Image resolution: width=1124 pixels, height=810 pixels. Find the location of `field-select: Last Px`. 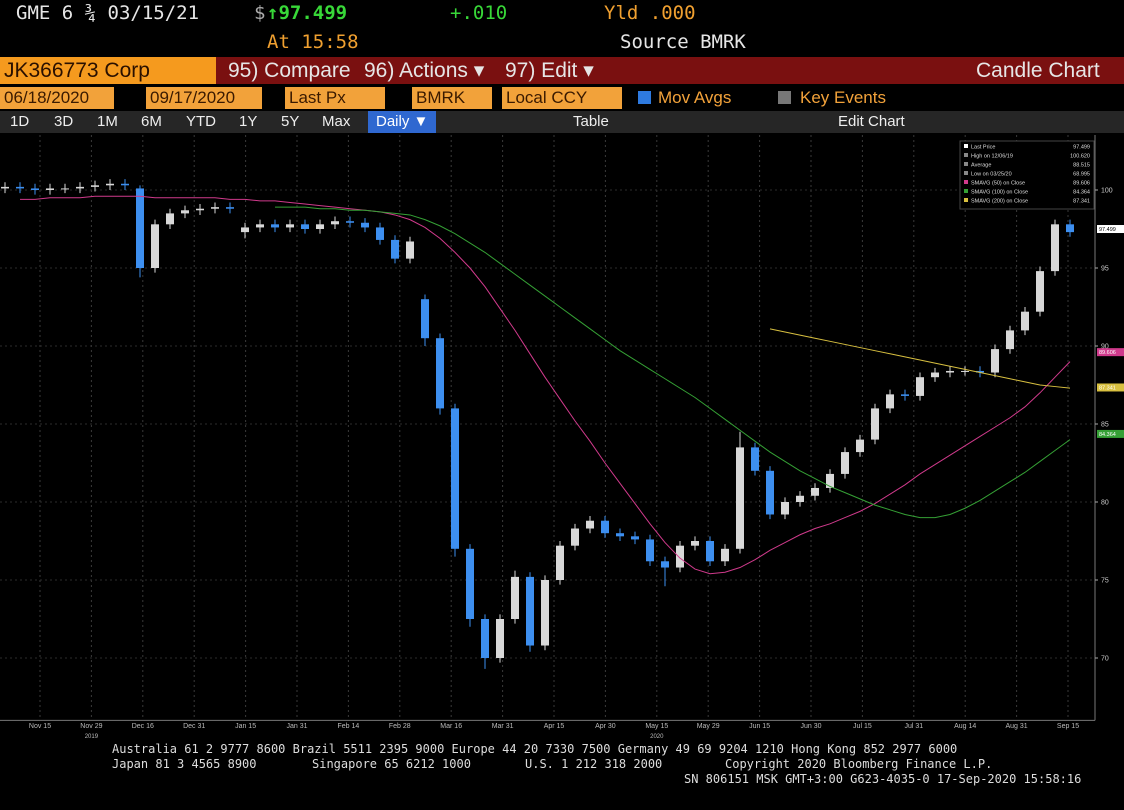

field-select: Last Px is located at coordinates (335, 98).